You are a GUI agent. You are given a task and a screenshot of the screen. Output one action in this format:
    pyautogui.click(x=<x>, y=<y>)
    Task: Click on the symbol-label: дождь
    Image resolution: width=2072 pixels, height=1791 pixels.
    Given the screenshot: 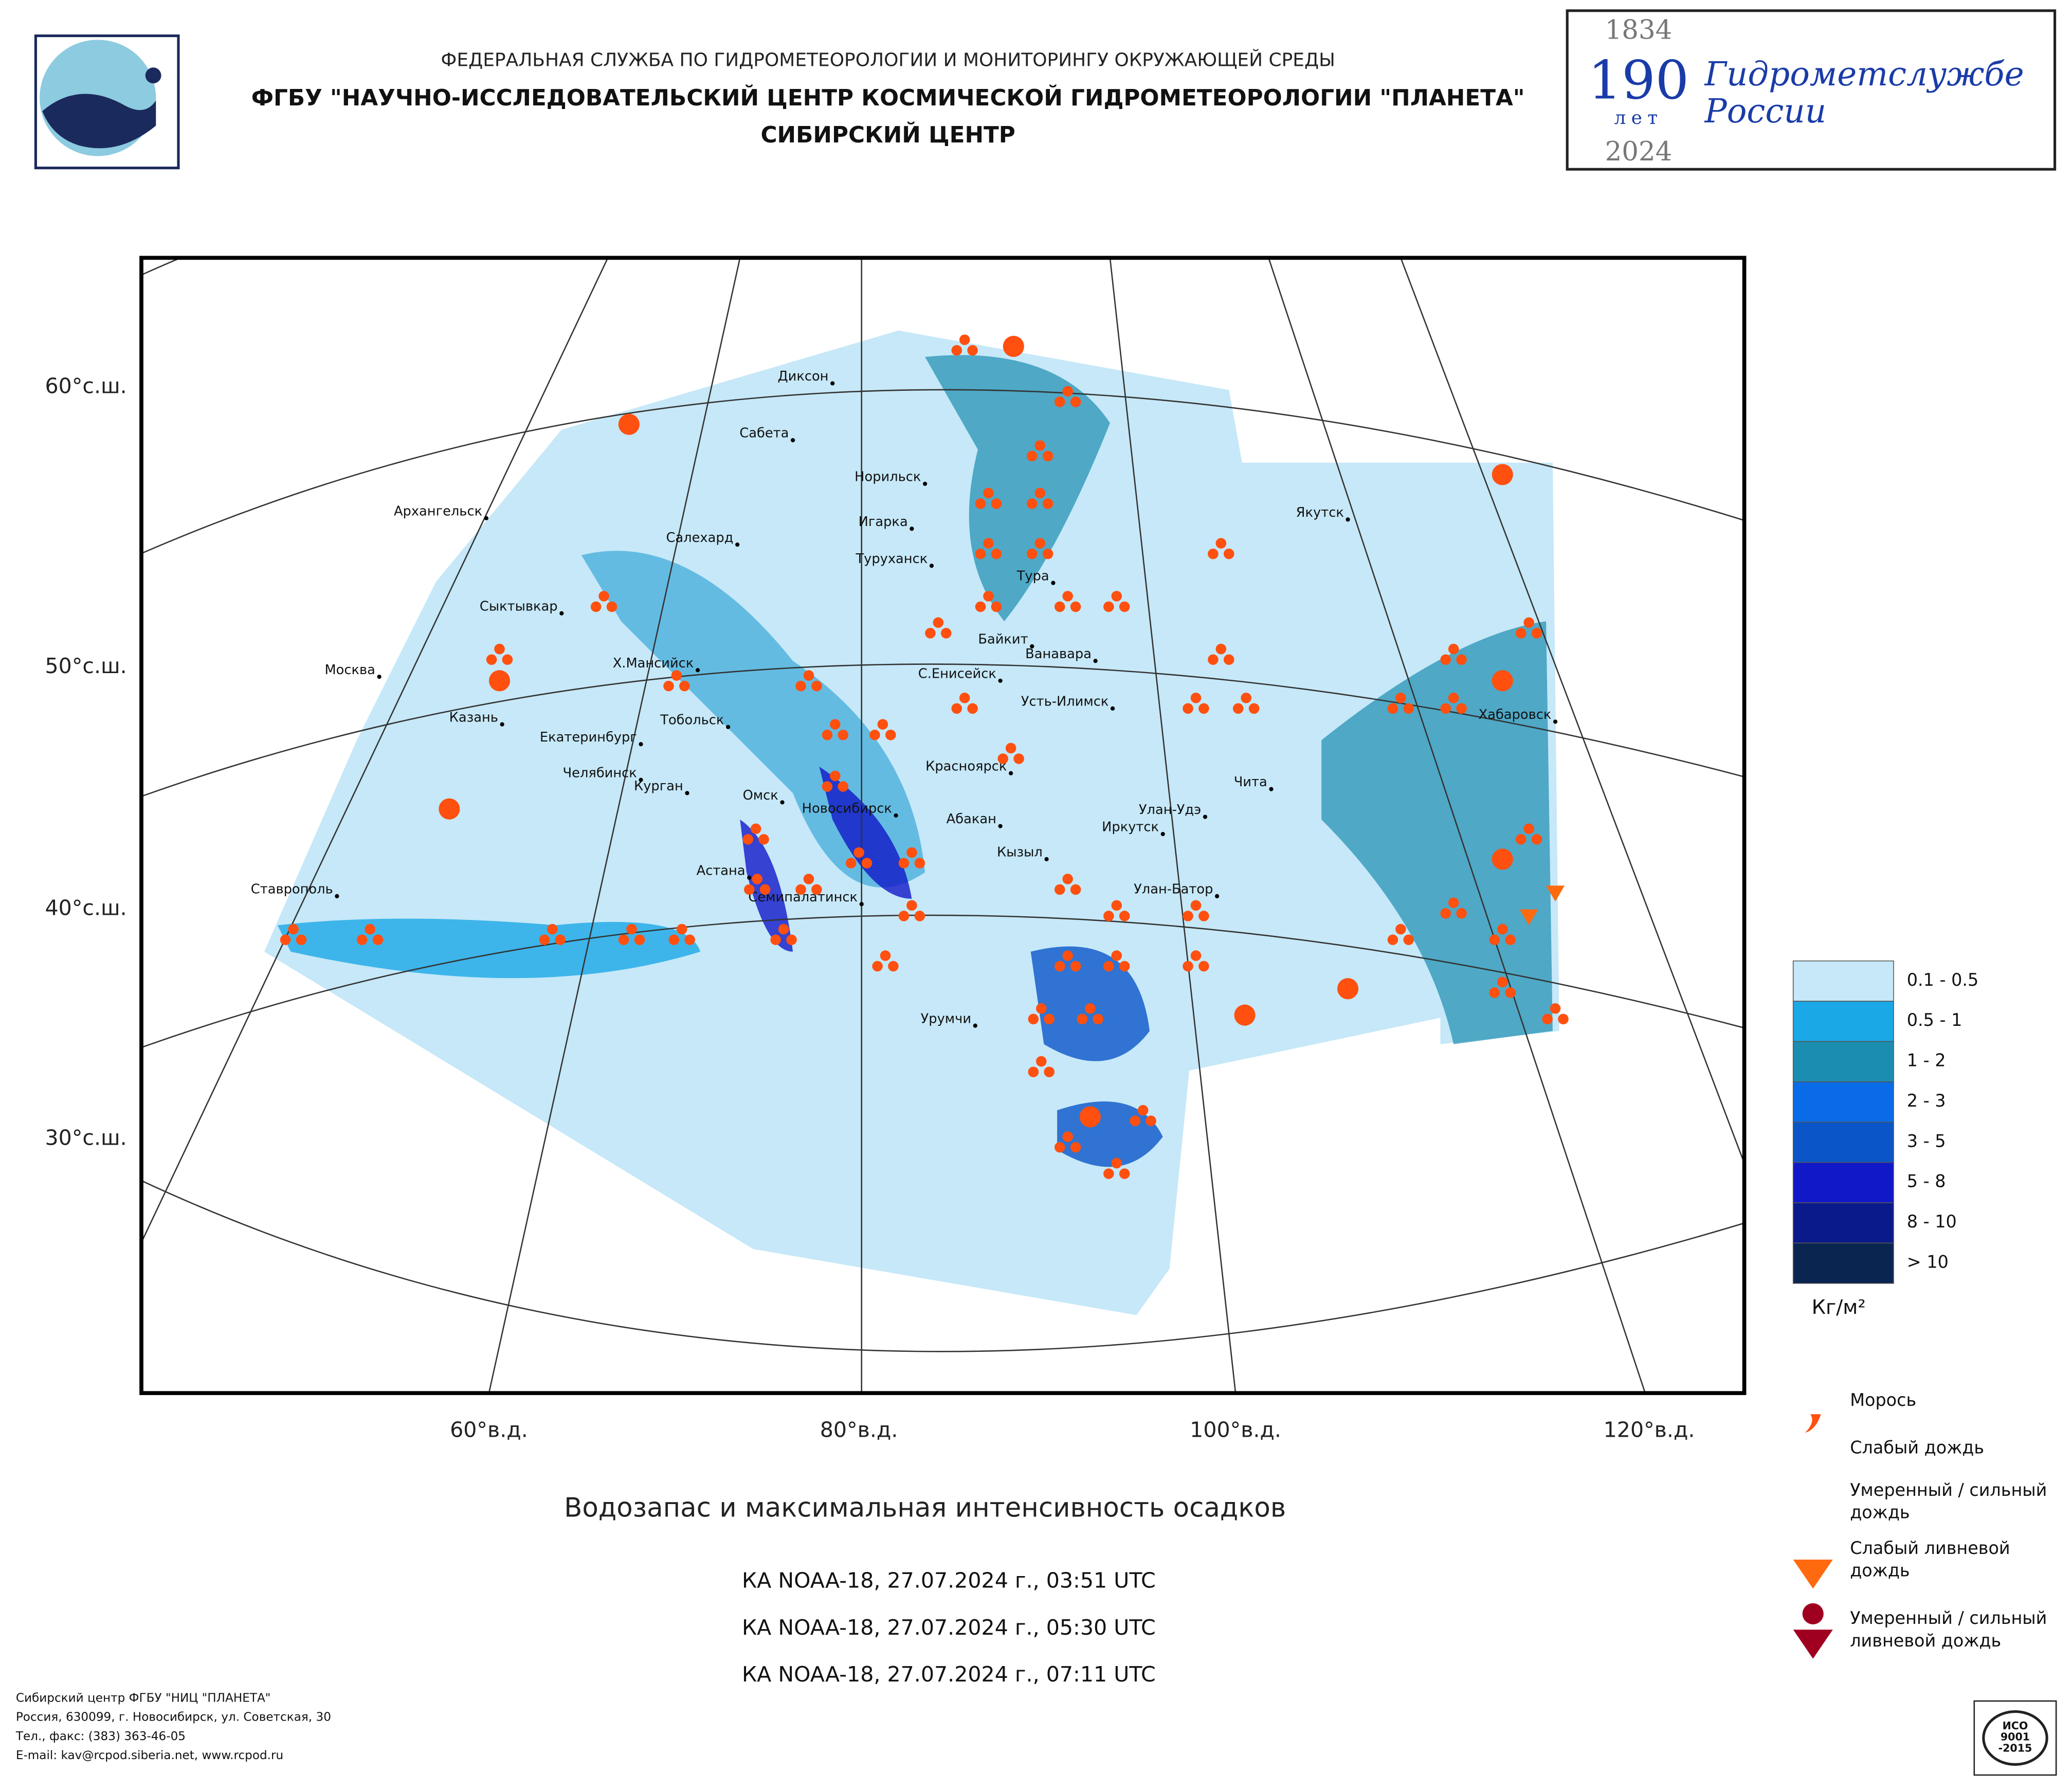 What is the action you would take?
    pyautogui.click(x=1880, y=1513)
    